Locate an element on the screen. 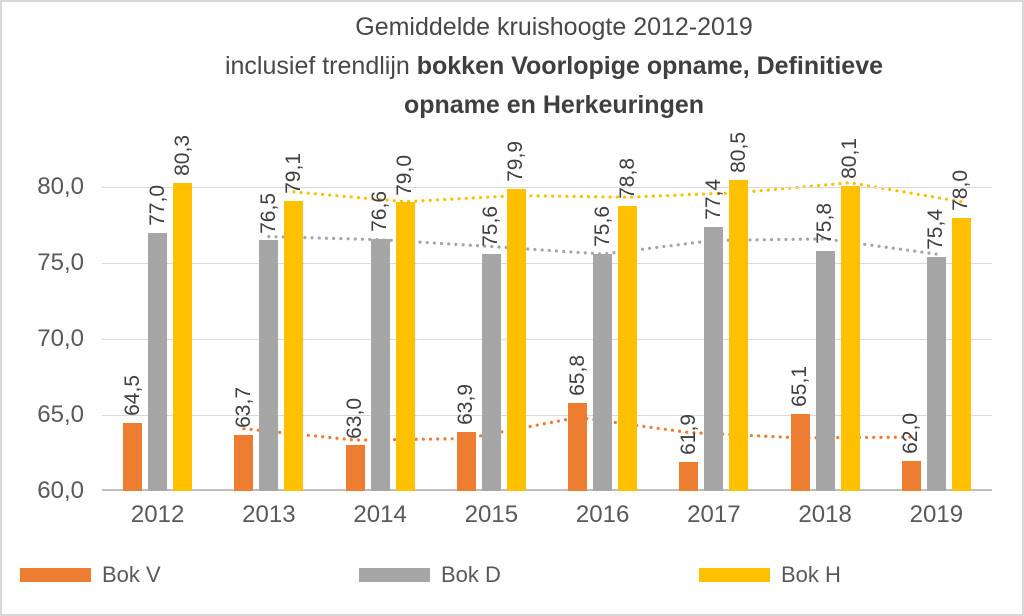 The image size is (1024, 616). x-axis-category-label: 2017 is located at coordinates (714, 514).